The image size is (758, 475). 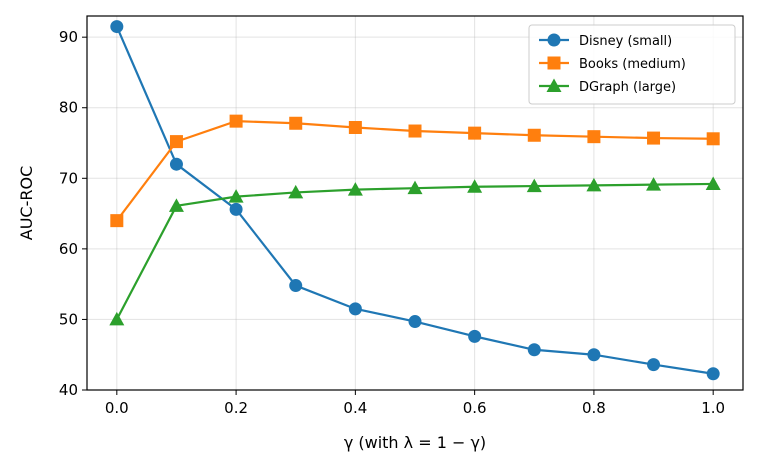 I want to click on x-tick-label: 1.0, so click(x=713, y=408).